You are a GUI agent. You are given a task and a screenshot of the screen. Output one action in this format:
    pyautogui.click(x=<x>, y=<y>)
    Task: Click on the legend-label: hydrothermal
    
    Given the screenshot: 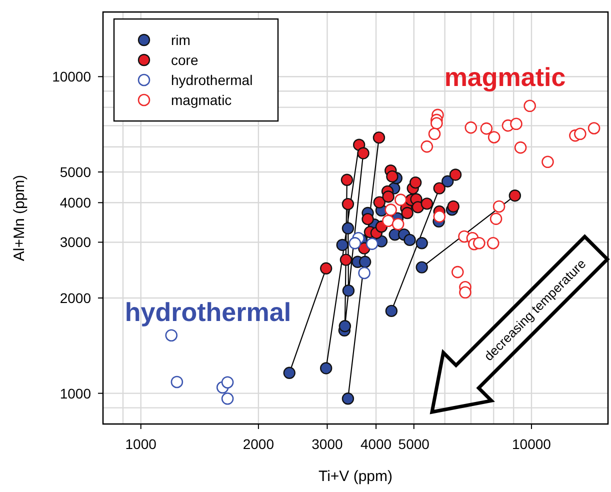 What is the action you would take?
    pyautogui.click(x=212, y=80)
    